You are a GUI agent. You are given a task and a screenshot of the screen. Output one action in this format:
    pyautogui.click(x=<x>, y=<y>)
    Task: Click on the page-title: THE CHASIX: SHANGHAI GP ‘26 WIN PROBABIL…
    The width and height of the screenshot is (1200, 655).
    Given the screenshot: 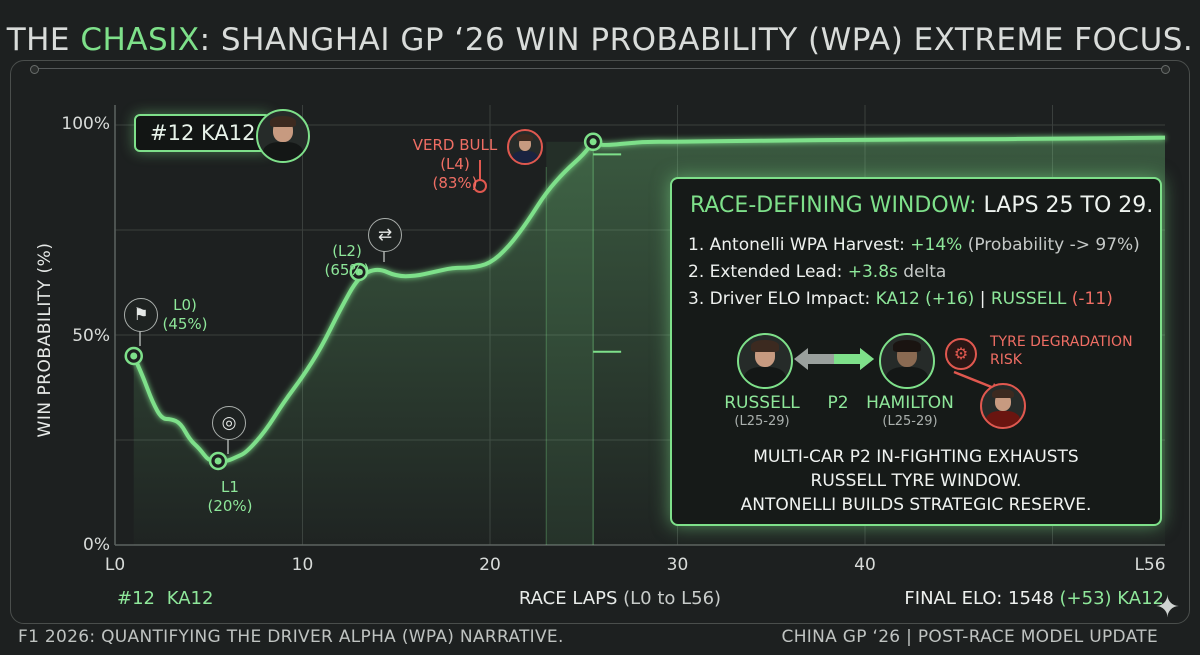 What is the action you would take?
    pyautogui.click(x=600, y=40)
    